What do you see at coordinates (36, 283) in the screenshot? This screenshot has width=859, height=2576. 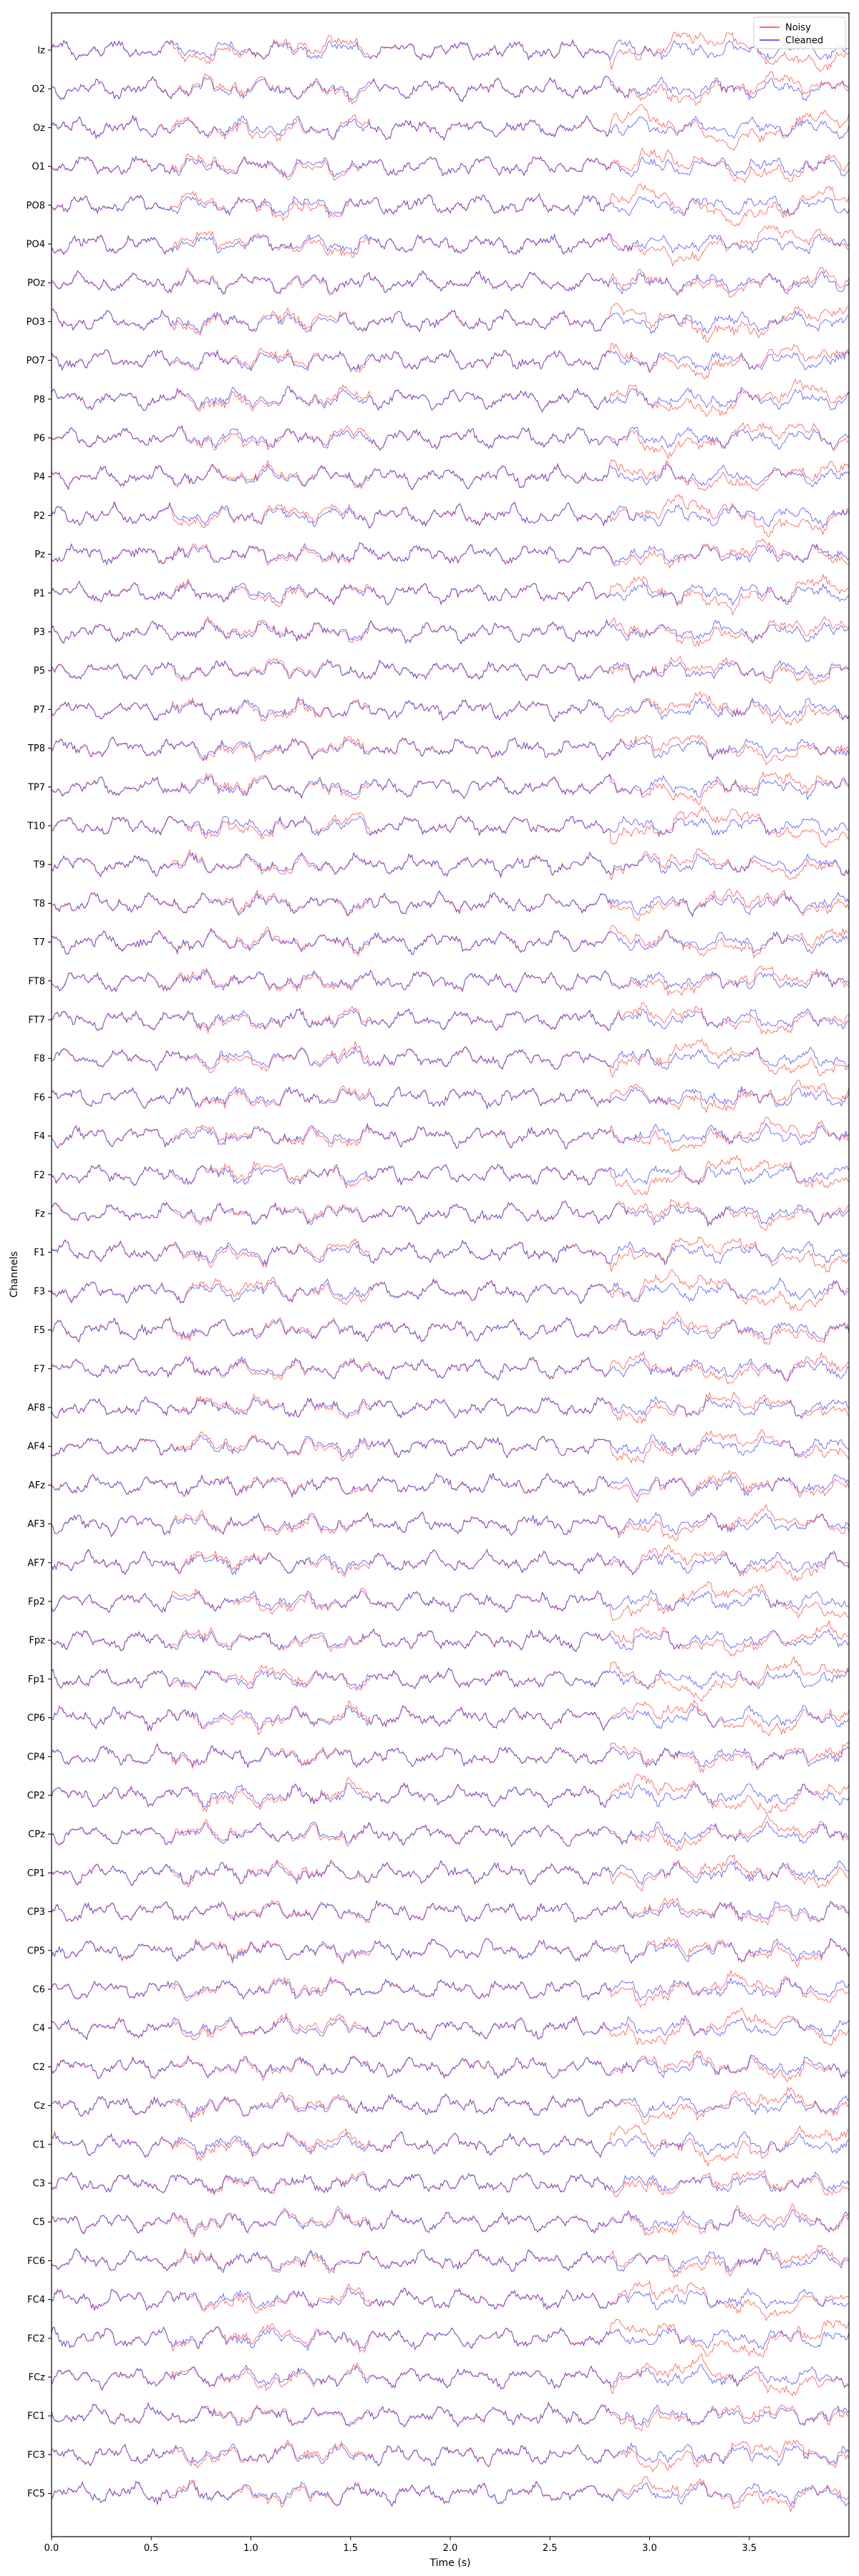 I see `y-tick-label-POz: POz` at bounding box center [36, 283].